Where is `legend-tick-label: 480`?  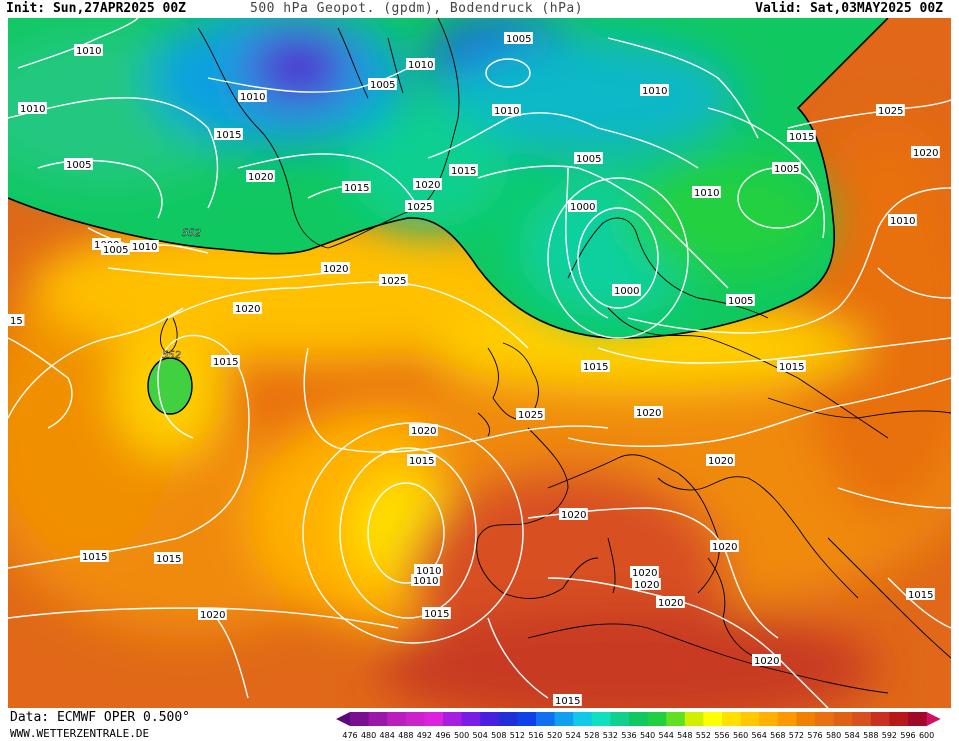
legend-tick-label: 480 is located at coordinates (368, 735).